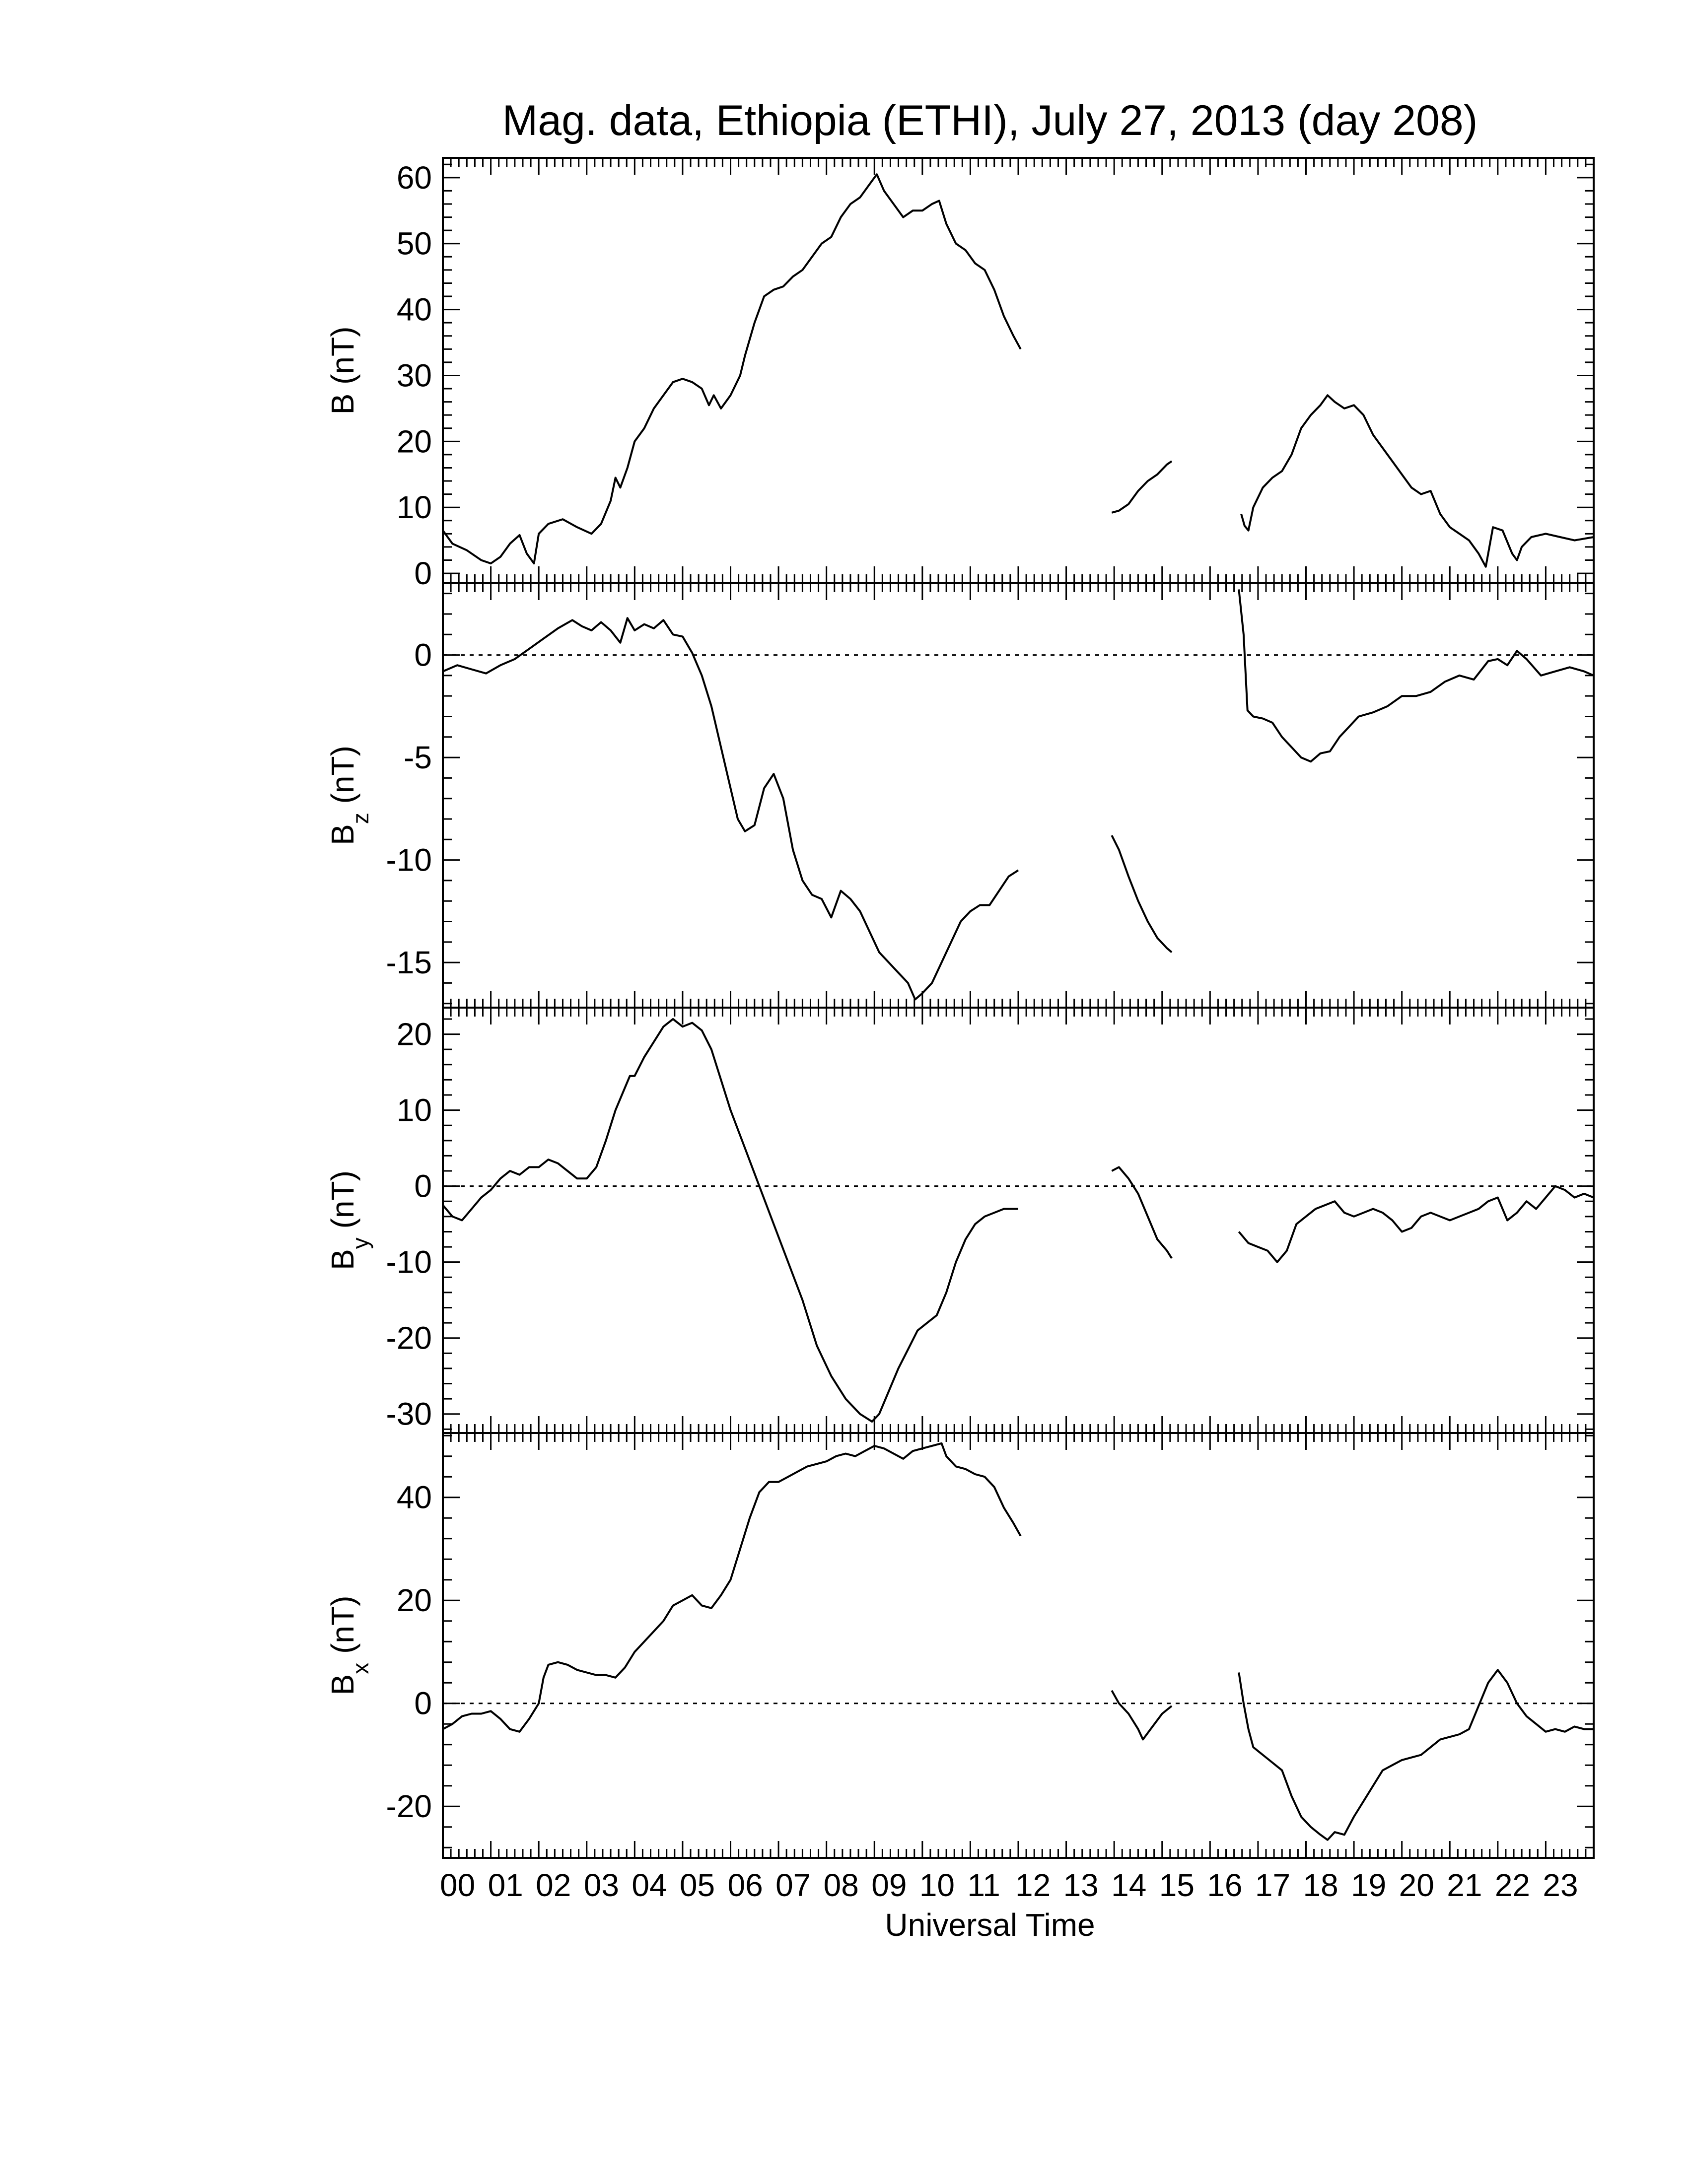  What do you see at coordinates (937, 1885) in the screenshot?
I see `x-tick-label: 10` at bounding box center [937, 1885].